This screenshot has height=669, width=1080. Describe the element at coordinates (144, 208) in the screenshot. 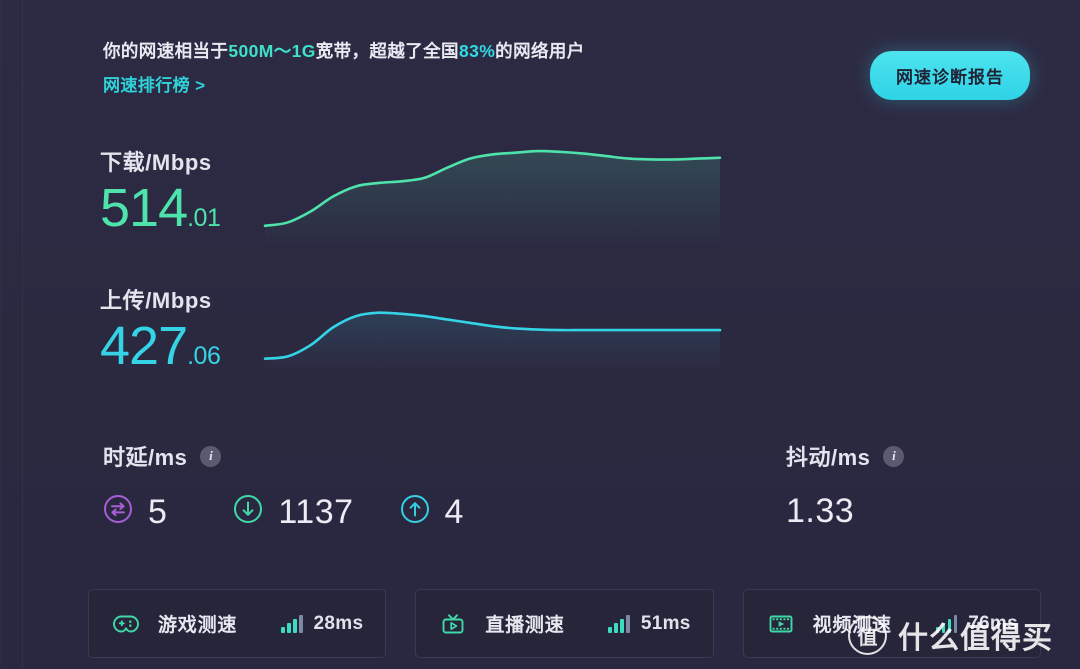

I see `download-value-integer: 514` at that location.